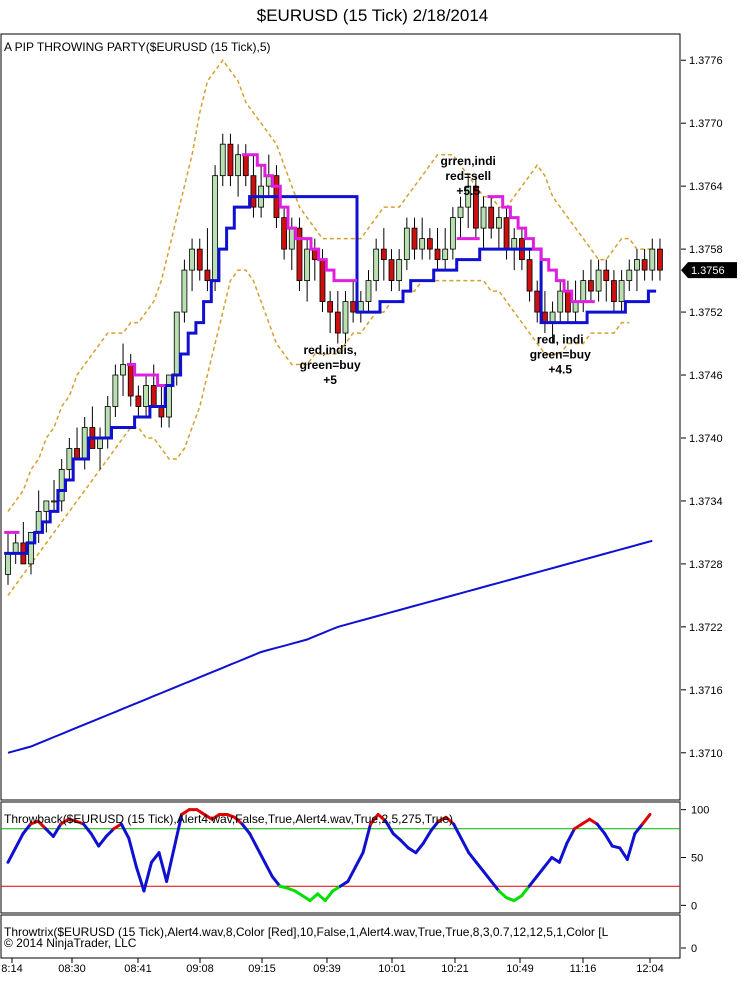 This screenshot has height=1008, width=745. What do you see at coordinates (520, 969) in the screenshot?
I see `time-tick-label: 10:49` at bounding box center [520, 969].